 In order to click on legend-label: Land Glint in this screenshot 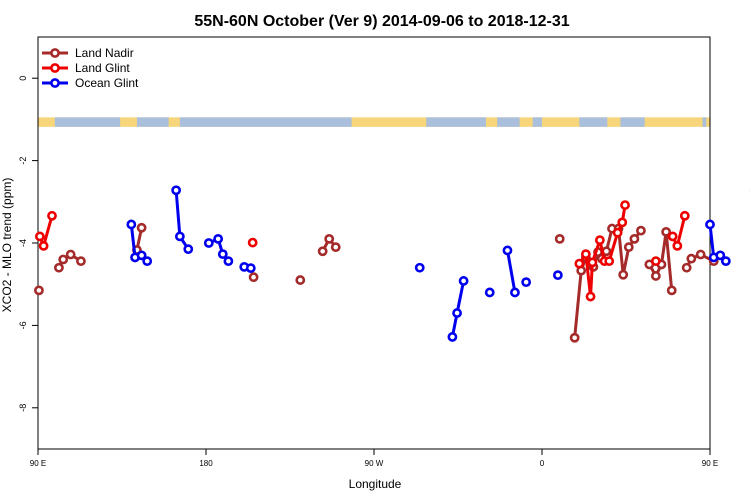, I will do `click(102, 68)`.